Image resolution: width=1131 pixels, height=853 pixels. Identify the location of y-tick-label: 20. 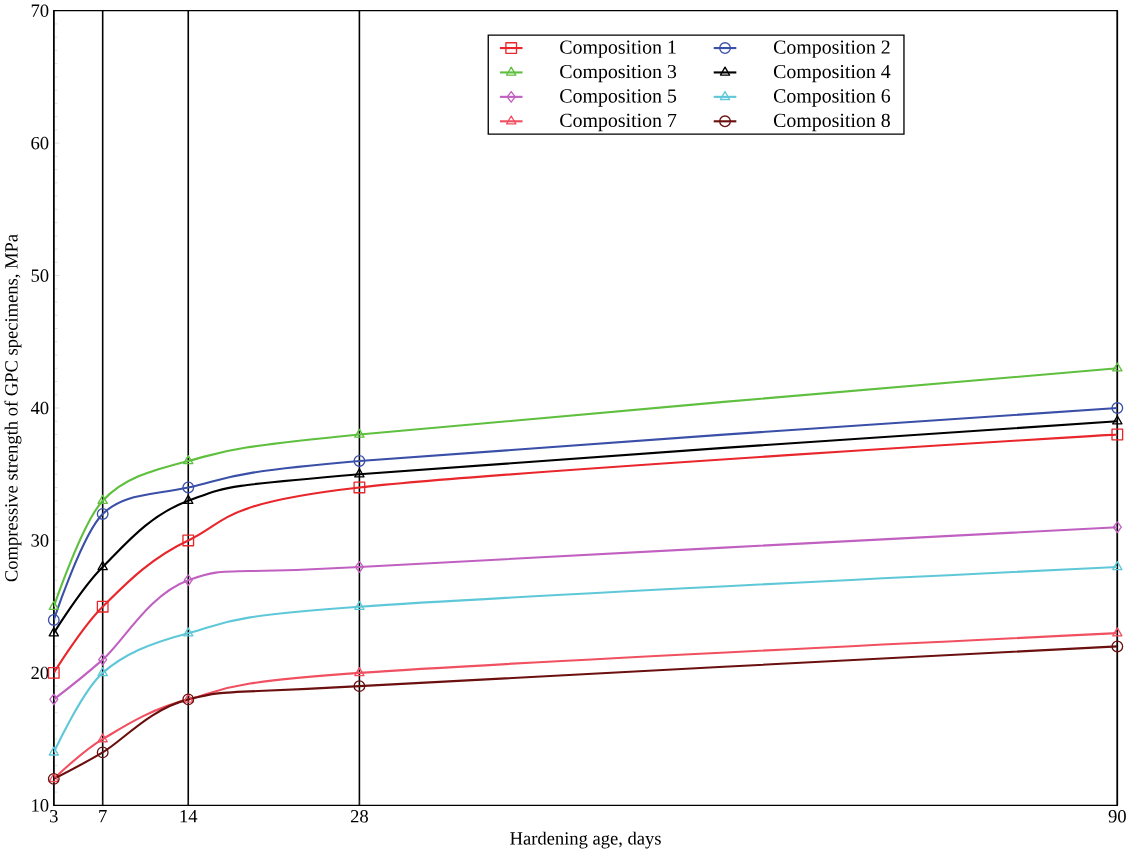
(40, 673).